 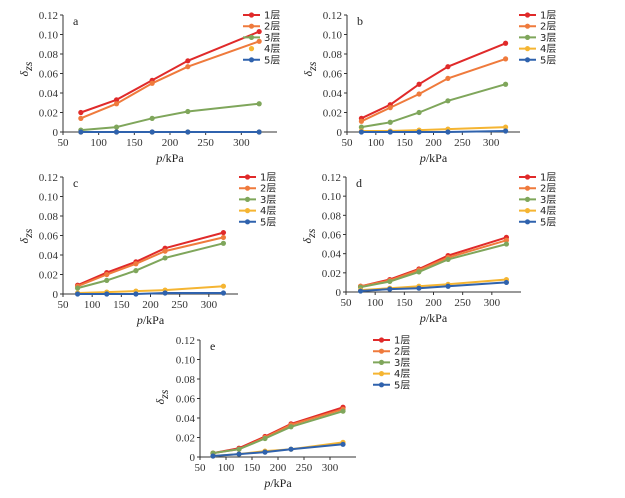 What do you see at coordinates (186, 380) in the screenshot?
I see `y-tick-label: 0.08` at bounding box center [186, 380].